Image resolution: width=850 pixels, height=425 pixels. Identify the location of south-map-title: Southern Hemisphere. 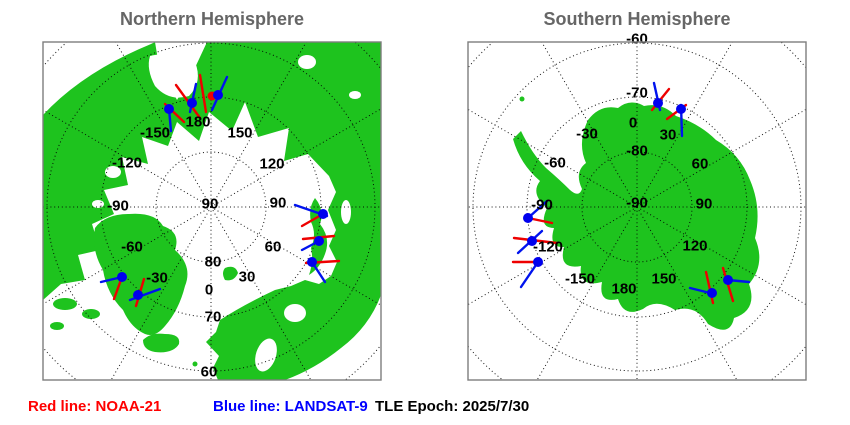
(637, 19).